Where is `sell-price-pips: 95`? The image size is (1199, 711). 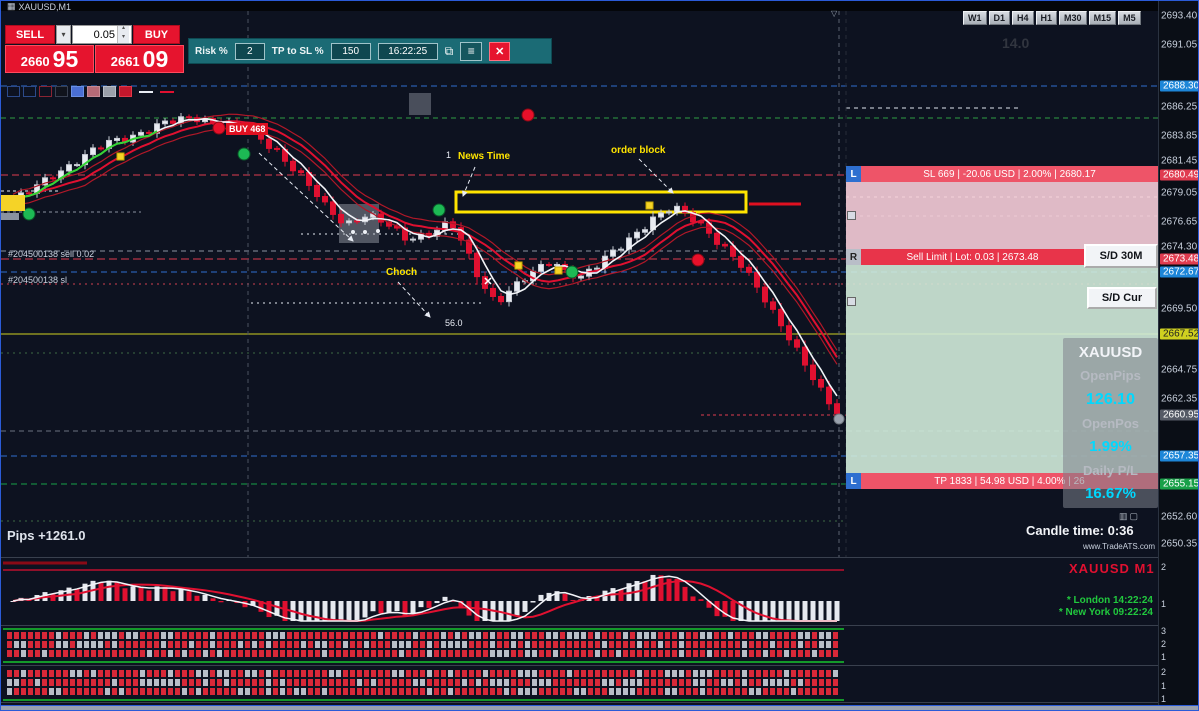 sell-price-pips: 95 is located at coordinates (65, 59).